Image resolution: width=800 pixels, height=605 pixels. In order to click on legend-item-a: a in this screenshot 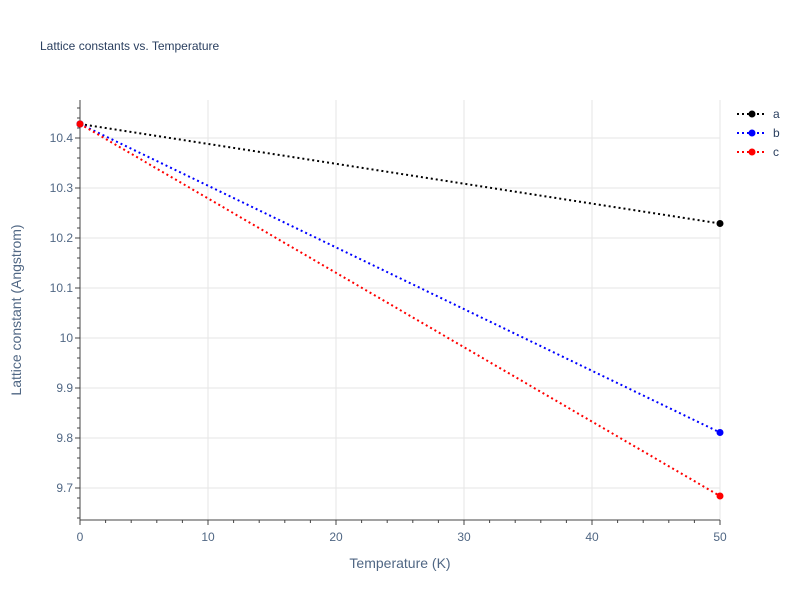, I will do `click(758, 114)`.